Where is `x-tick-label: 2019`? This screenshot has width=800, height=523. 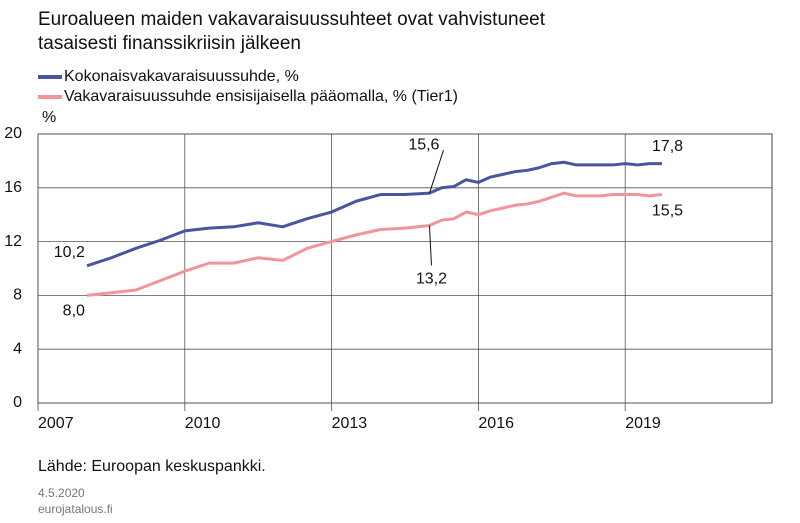
x-tick-label: 2019 is located at coordinates (643, 423).